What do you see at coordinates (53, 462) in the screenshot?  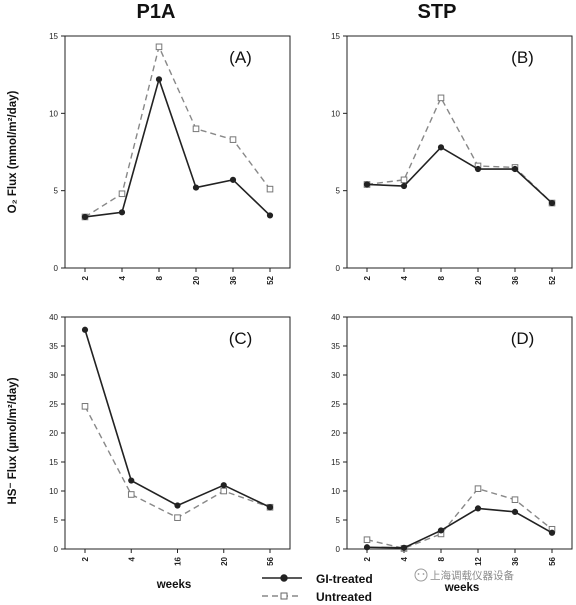 I see `y-tick-label-c: 15` at bounding box center [53, 462].